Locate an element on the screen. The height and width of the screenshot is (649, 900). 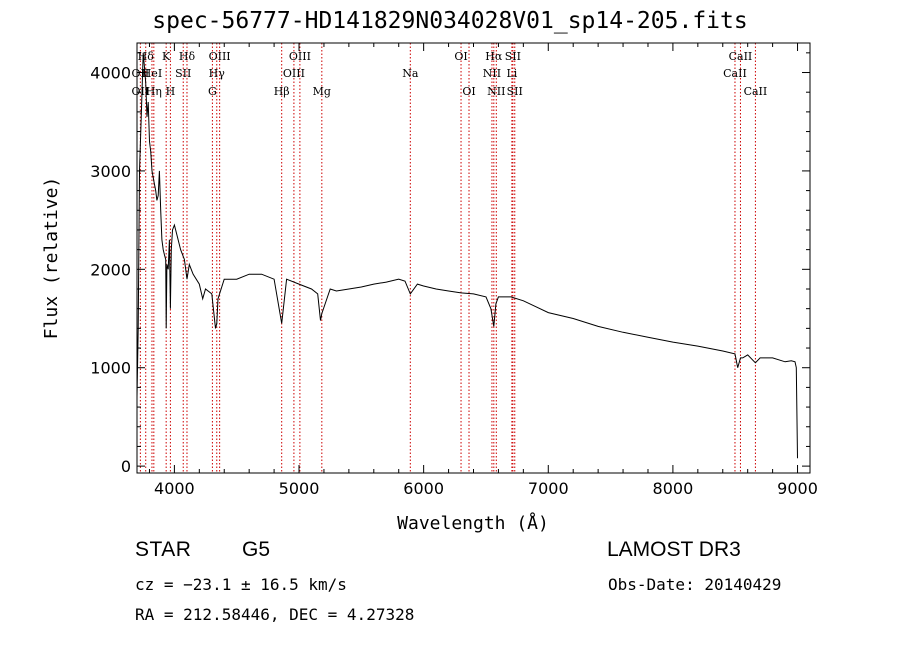
obs-date: Obs-Date: 20140429 is located at coordinates (695, 584).